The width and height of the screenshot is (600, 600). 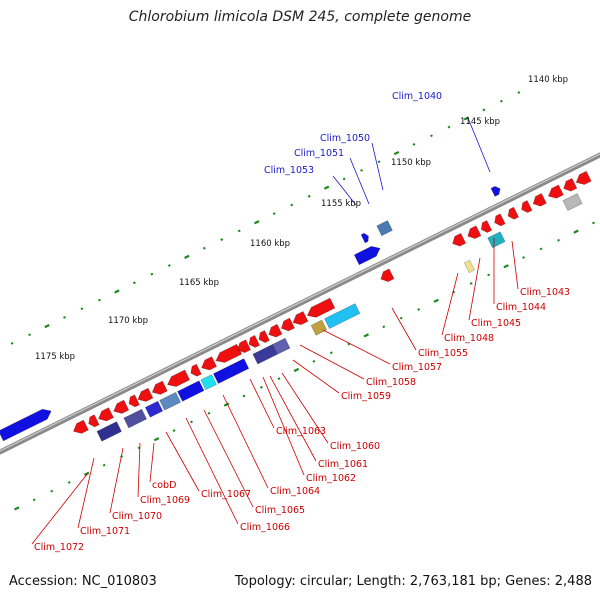 What do you see at coordinates (164, 485) in the screenshot?
I see `reverse-gene-label: cobD` at bounding box center [164, 485].